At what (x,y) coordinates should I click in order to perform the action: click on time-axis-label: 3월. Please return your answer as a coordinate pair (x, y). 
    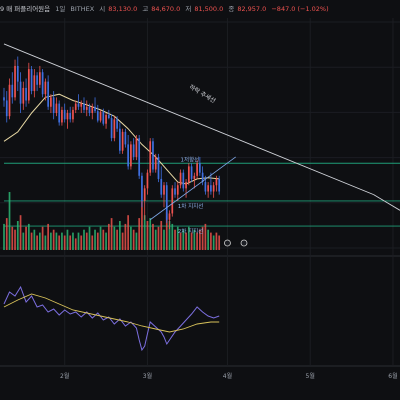
    Looking at the image, I should click on (147, 376).